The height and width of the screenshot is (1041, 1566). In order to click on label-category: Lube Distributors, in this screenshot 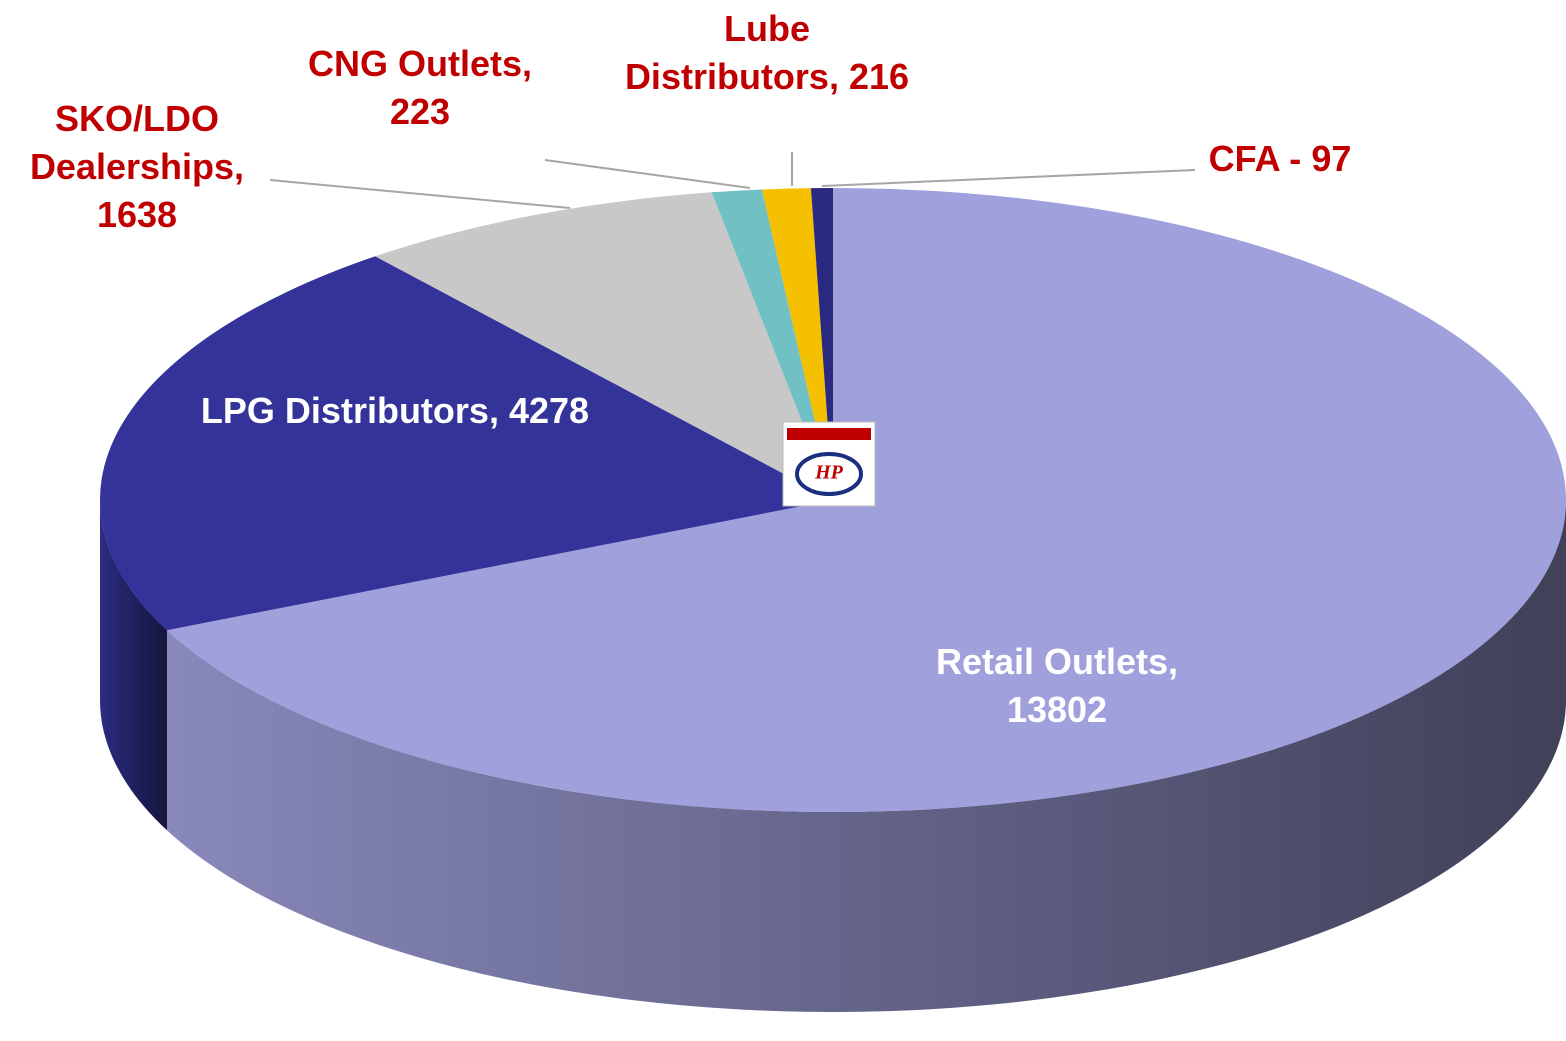, I will do `click(731, 52)`.